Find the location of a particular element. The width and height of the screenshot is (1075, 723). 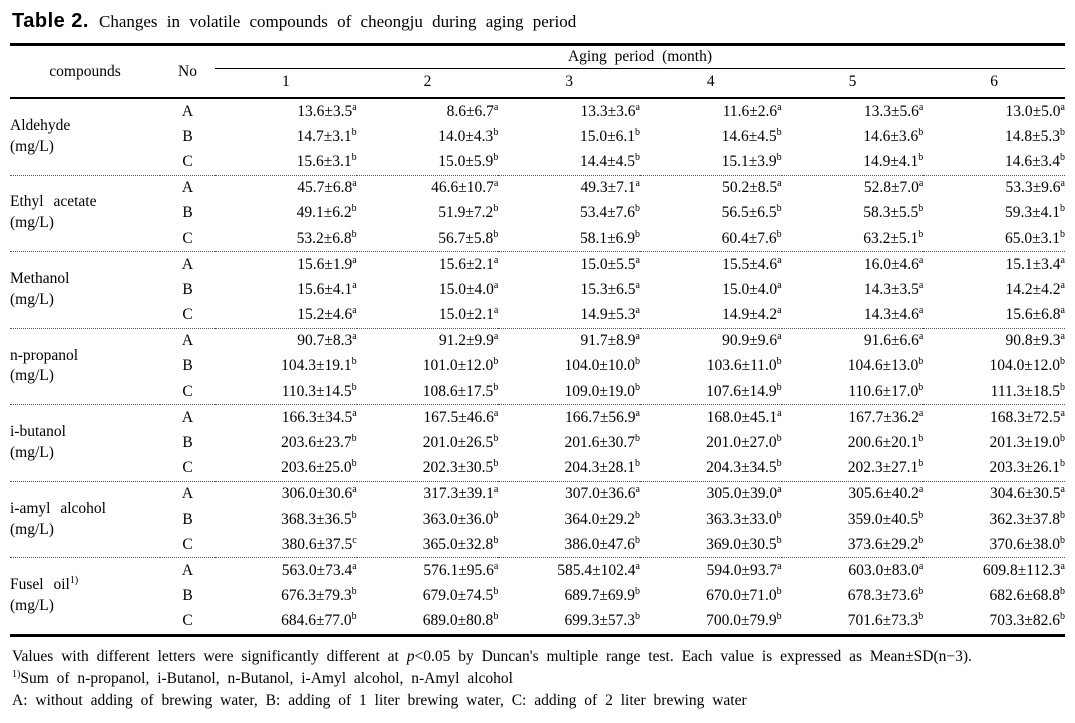

compound-name-text: Methanol is located at coordinates (40, 278).